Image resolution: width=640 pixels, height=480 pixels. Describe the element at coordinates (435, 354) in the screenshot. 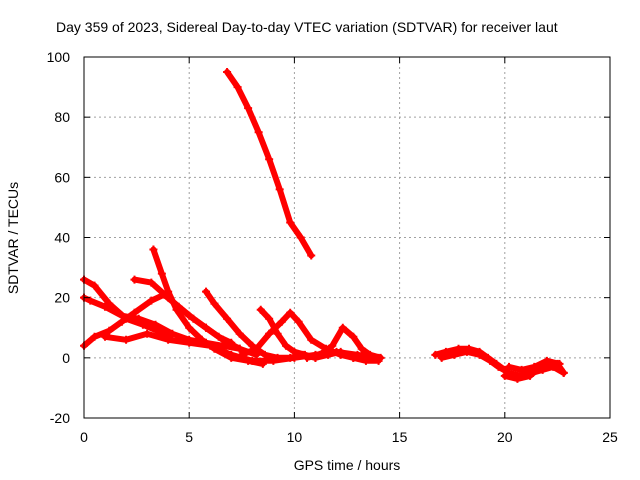

I see `data-point-trace-l` at that location.